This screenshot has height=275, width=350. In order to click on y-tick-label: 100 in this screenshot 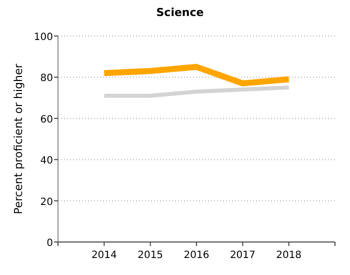, I will do `click(43, 37)`.